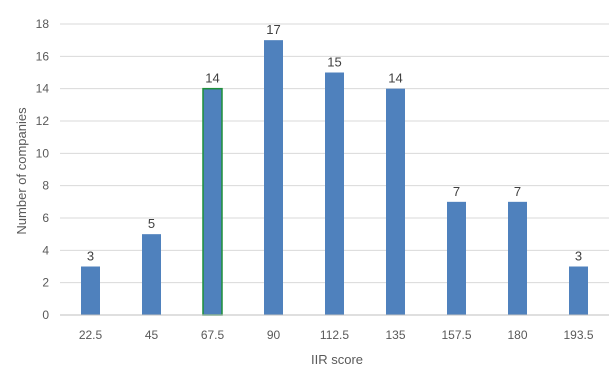  Describe the element at coordinates (43, 169) in the screenshot. I see `y-axis-ticks: 0 2 4 6 8 10 12 14 16 18` at that location.